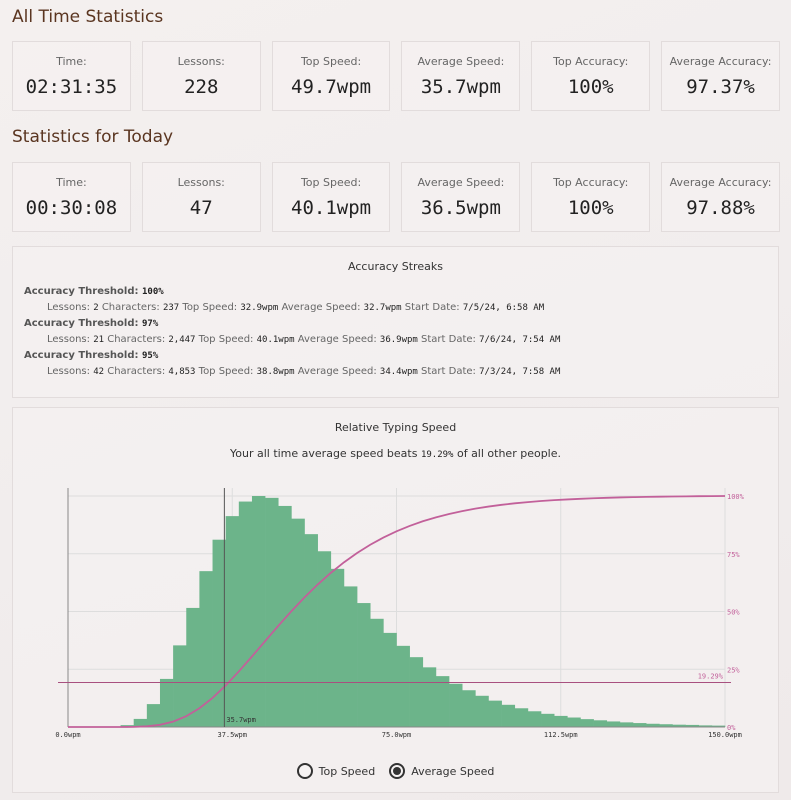 The height and width of the screenshot is (800, 791). I want to click on radio-top-speed: Top Speed, so click(336, 771).